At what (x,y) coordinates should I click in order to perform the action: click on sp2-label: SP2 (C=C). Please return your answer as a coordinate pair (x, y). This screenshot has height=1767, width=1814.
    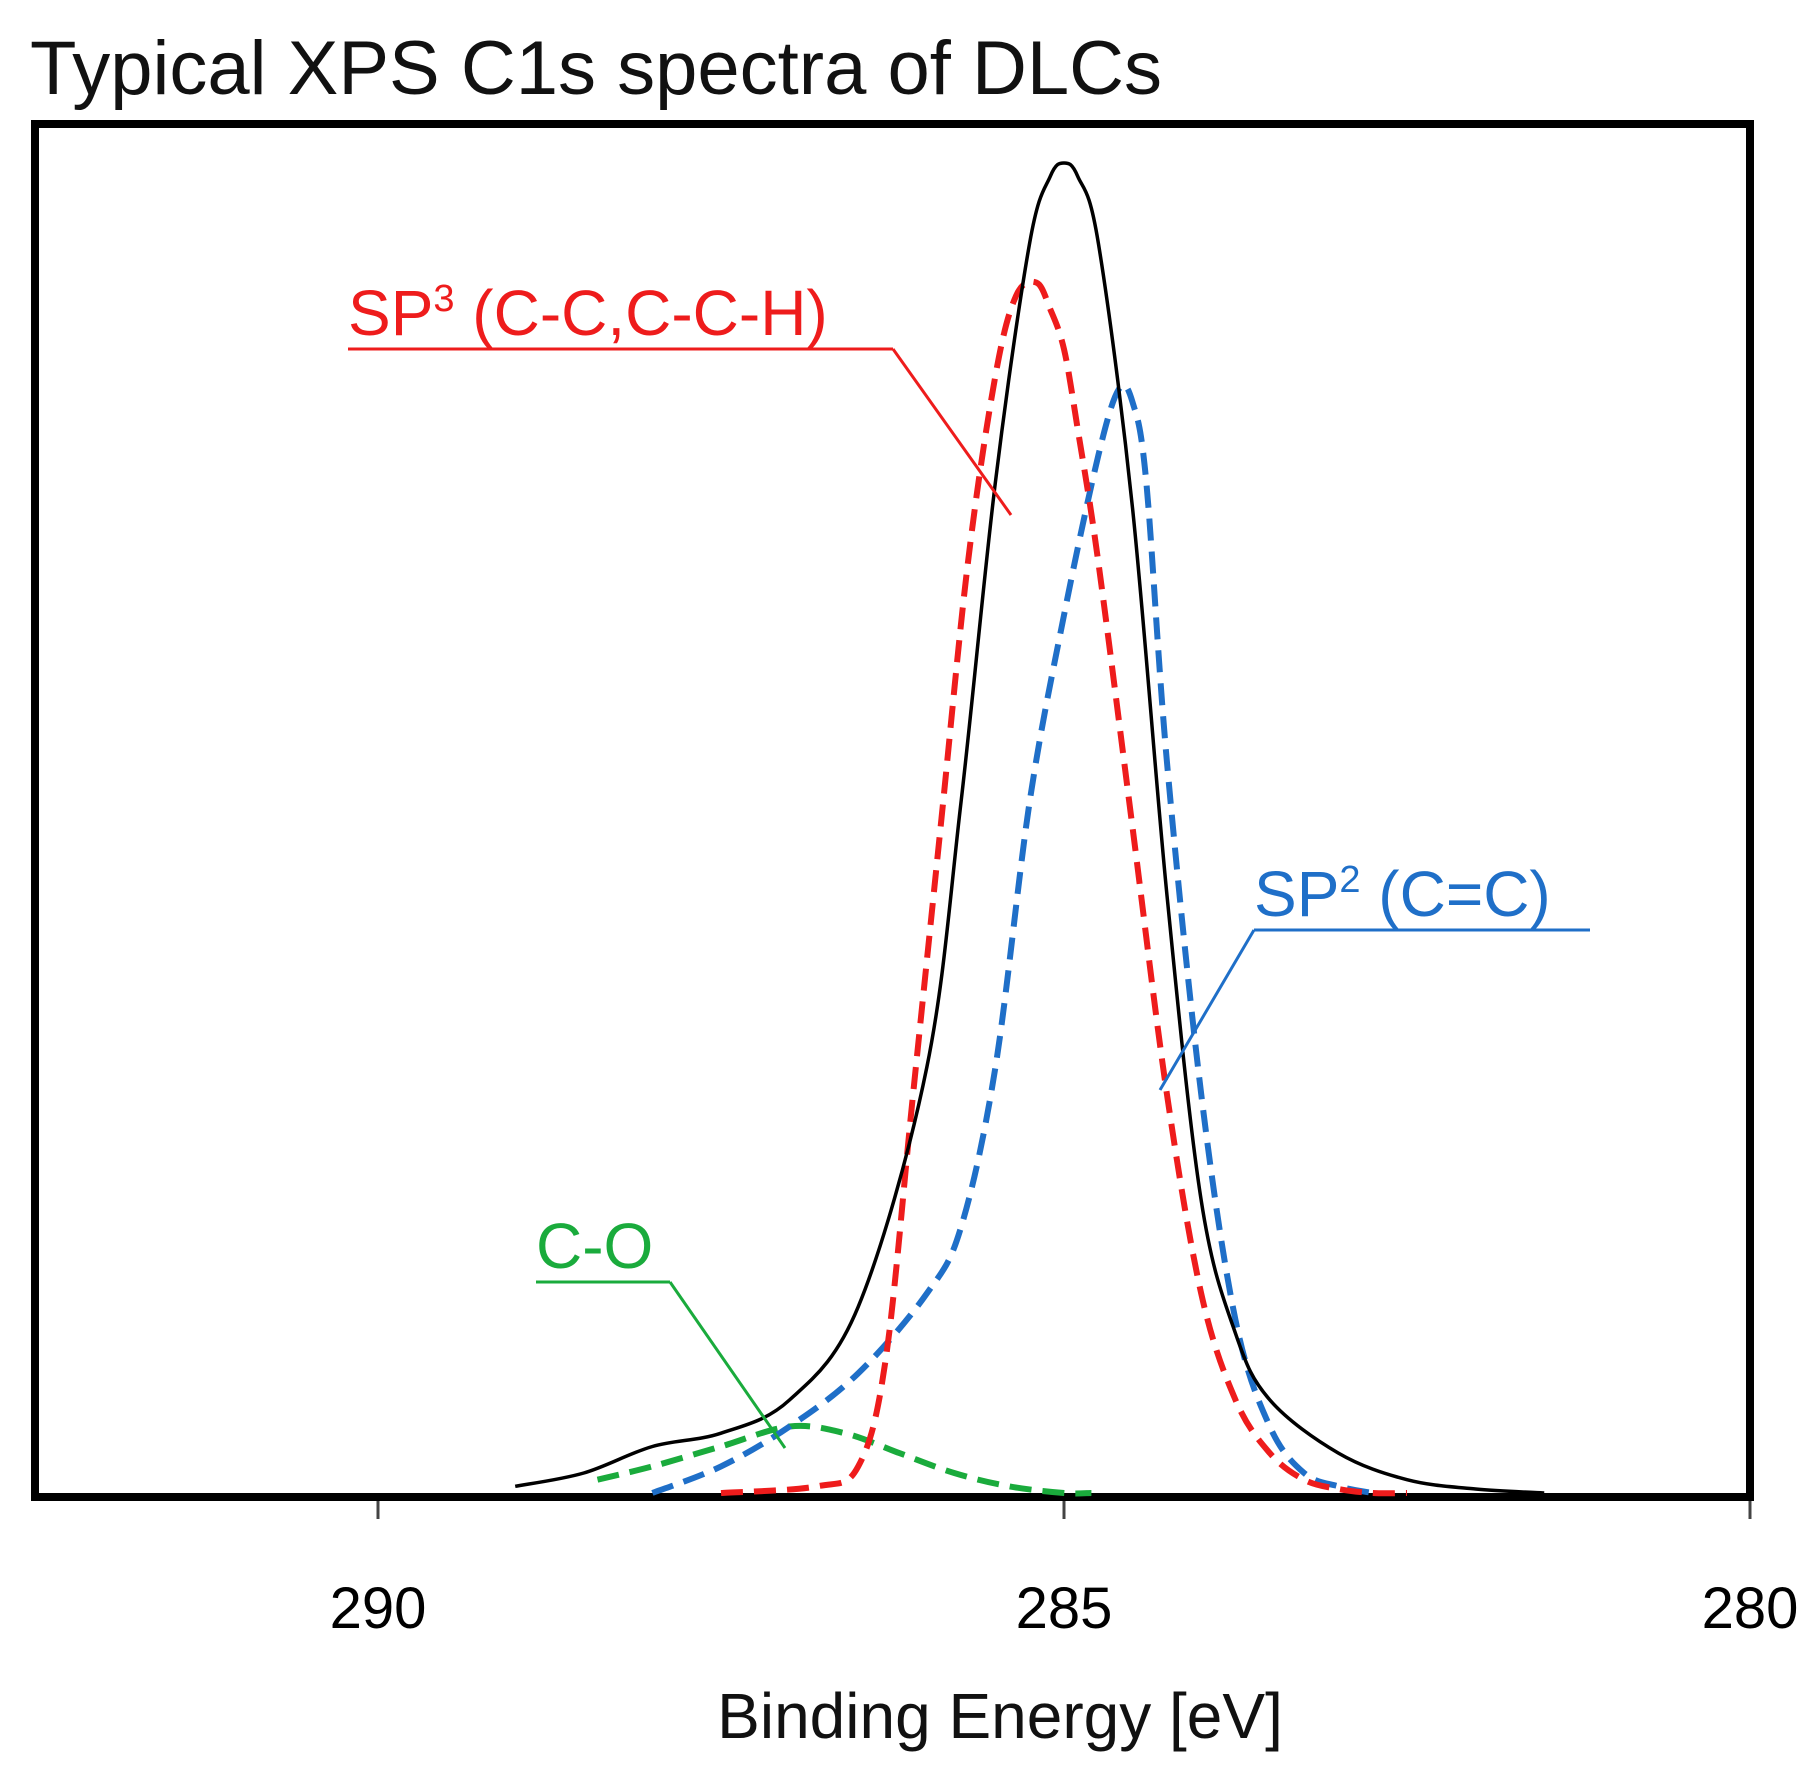
    Looking at the image, I should click on (1402, 894).